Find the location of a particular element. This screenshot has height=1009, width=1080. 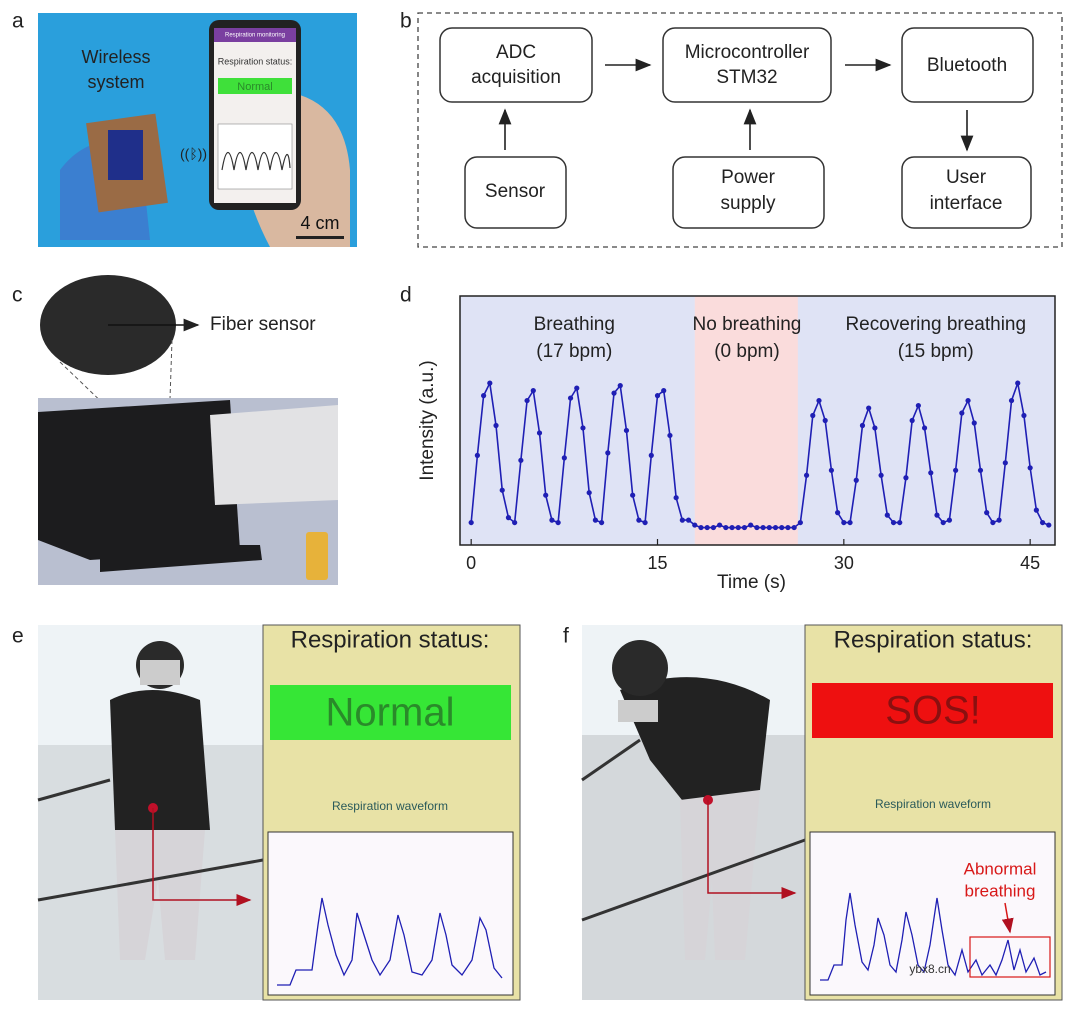

x-tick-label: 15 is located at coordinates (657, 563).